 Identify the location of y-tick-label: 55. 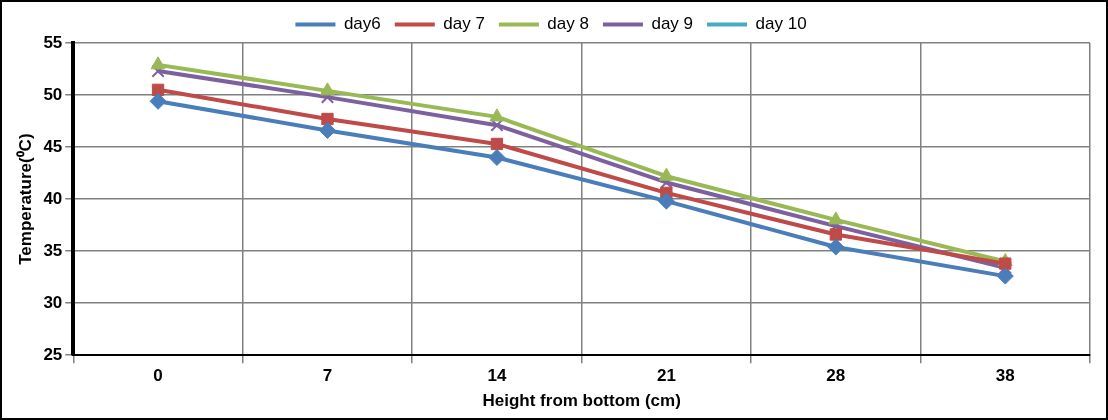
(53, 42).